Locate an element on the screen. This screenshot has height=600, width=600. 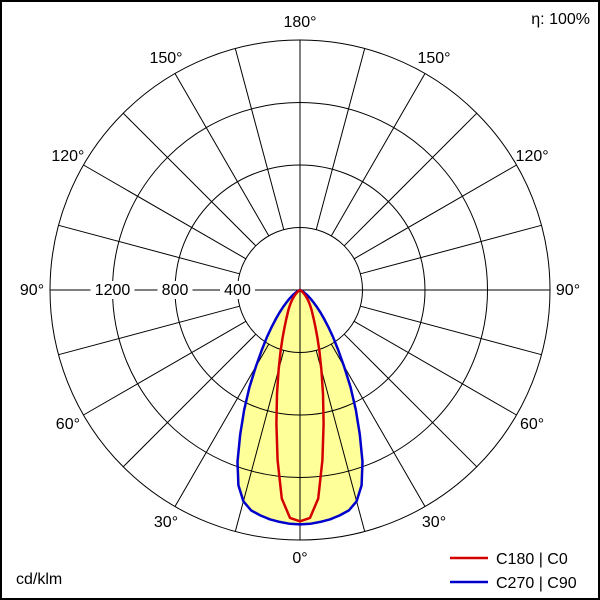
radial-tick-label: 400 is located at coordinates (237, 290).